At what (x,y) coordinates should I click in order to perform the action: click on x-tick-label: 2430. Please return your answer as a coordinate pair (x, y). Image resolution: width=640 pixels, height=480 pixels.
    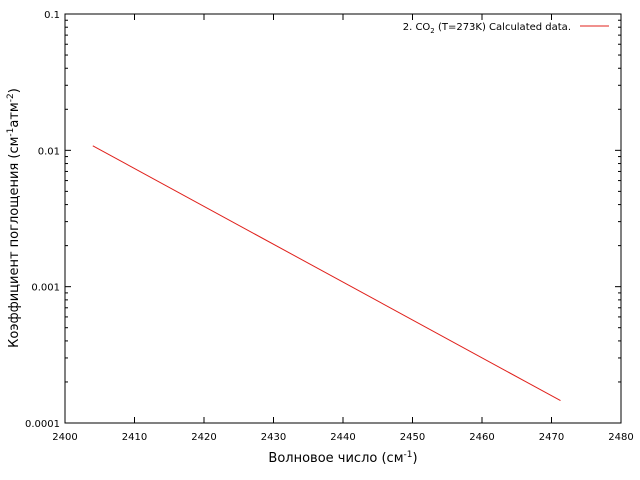
    Looking at the image, I should click on (273, 437).